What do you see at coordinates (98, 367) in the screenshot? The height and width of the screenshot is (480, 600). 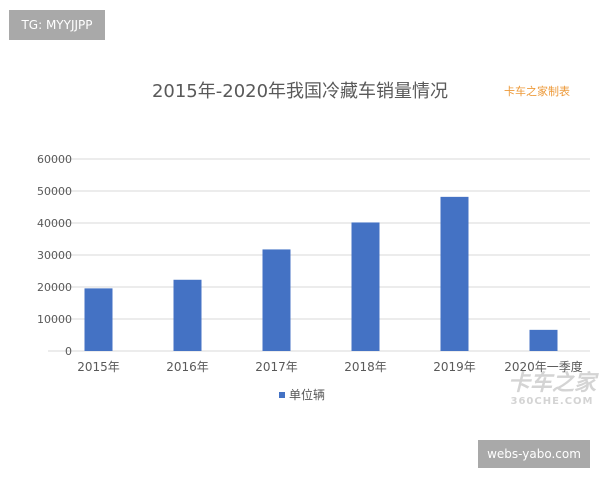 I see `x-tick-label: 2015年` at bounding box center [98, 367].